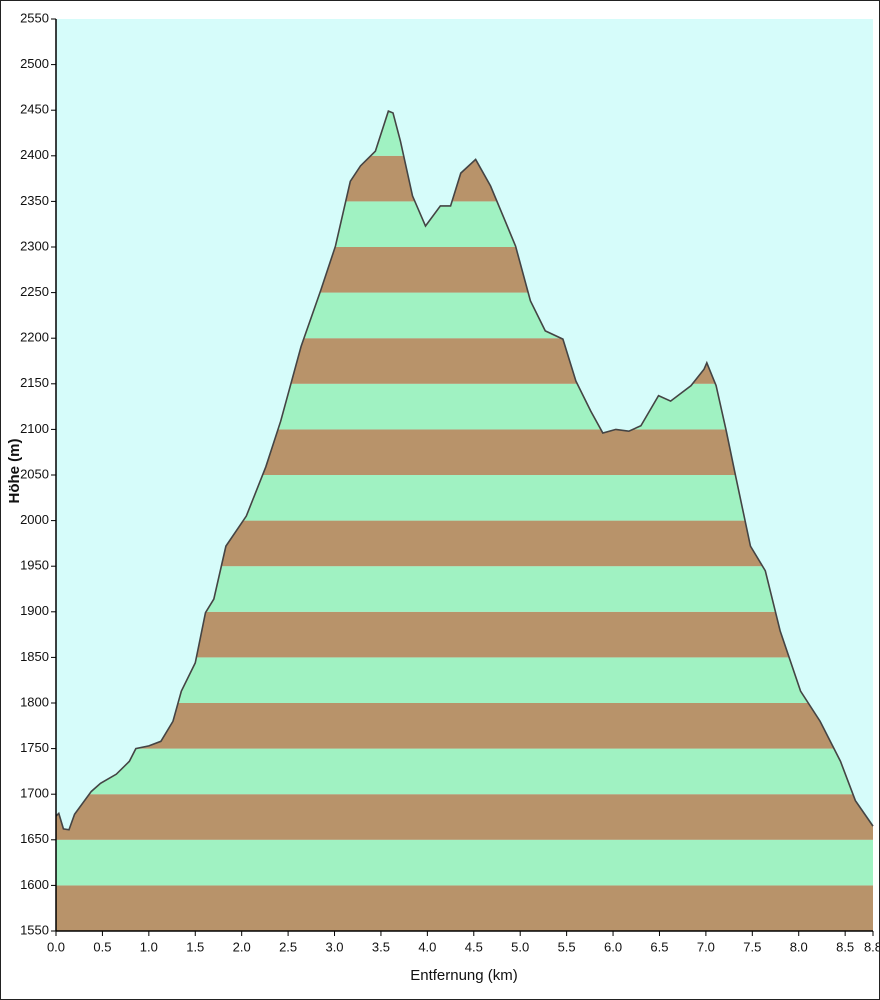  I want to click on x-axis-title: Entfernung (km), so click(464, 975).